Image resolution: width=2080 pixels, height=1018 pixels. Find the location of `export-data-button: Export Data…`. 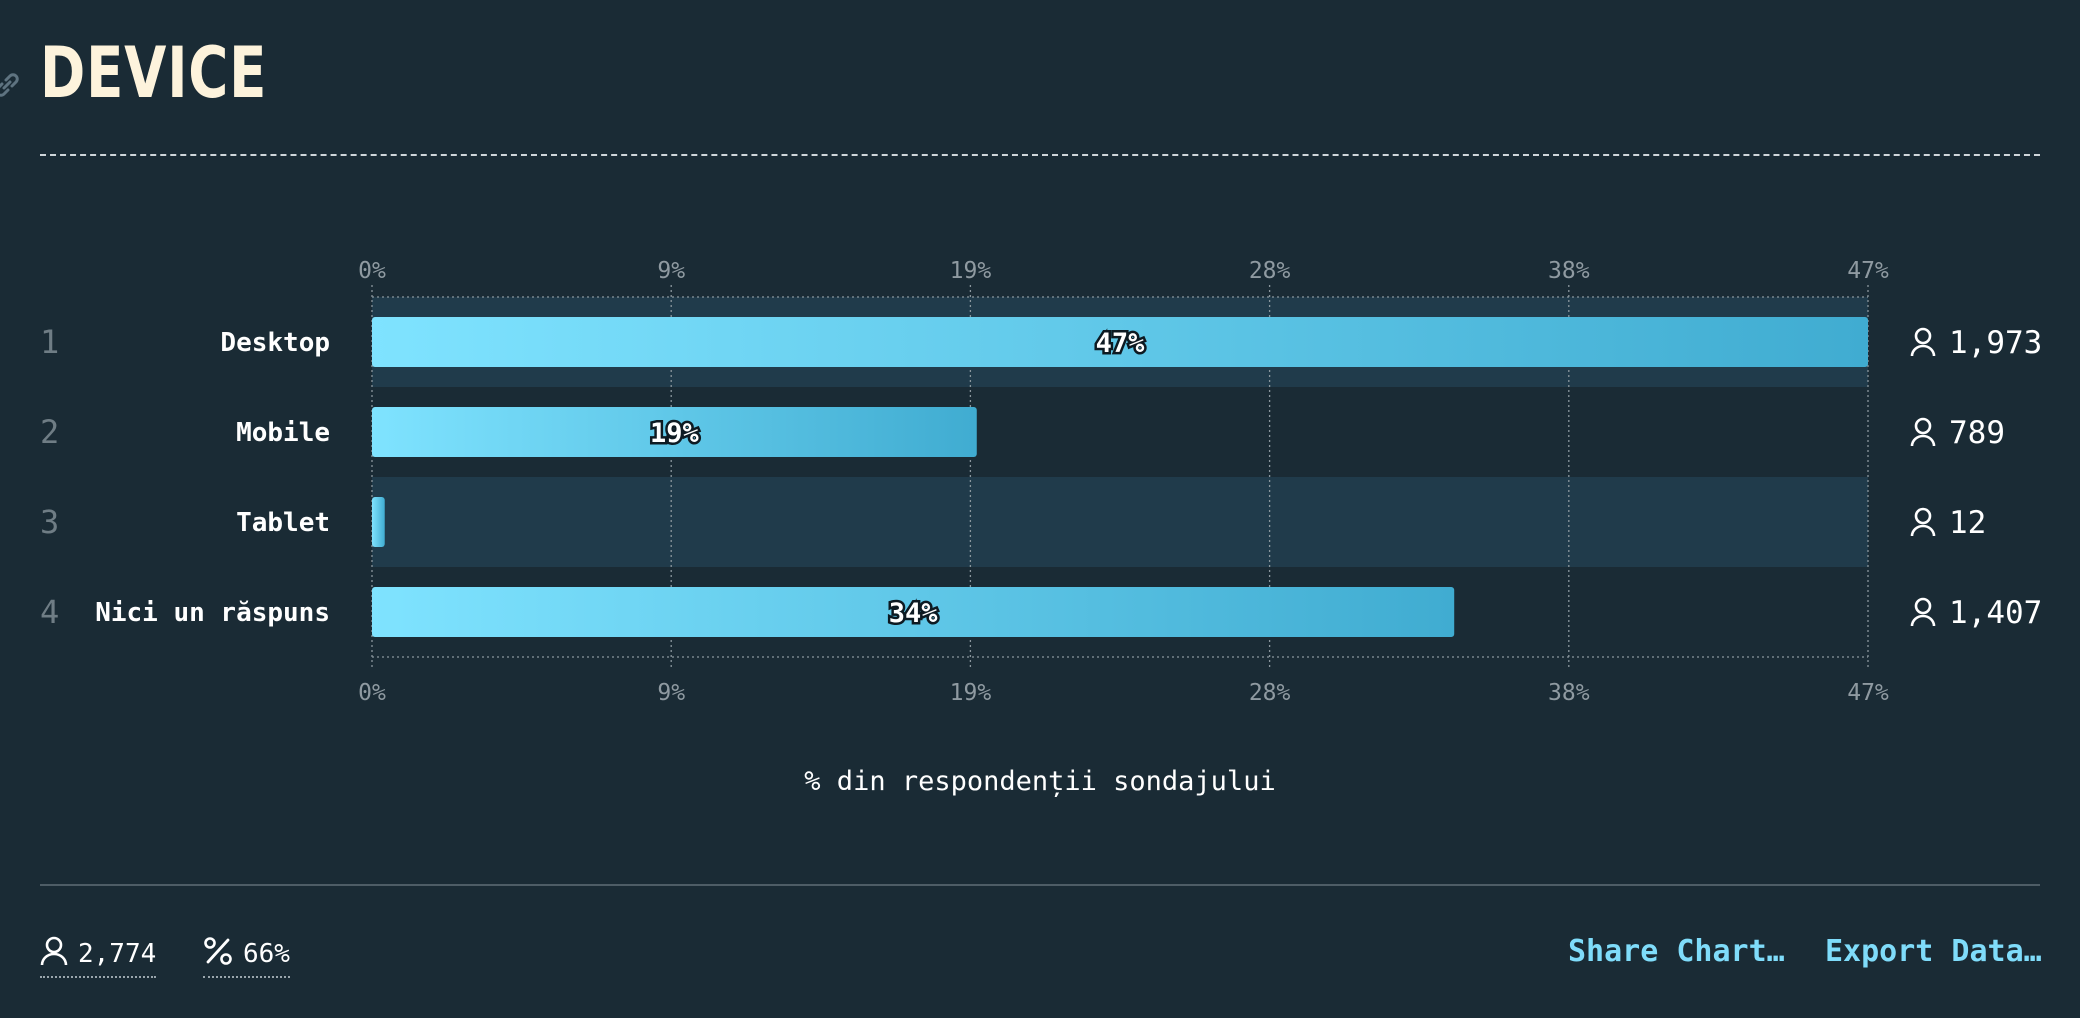

export-data-button: Export Data… is located at coordinates (1933, 951).